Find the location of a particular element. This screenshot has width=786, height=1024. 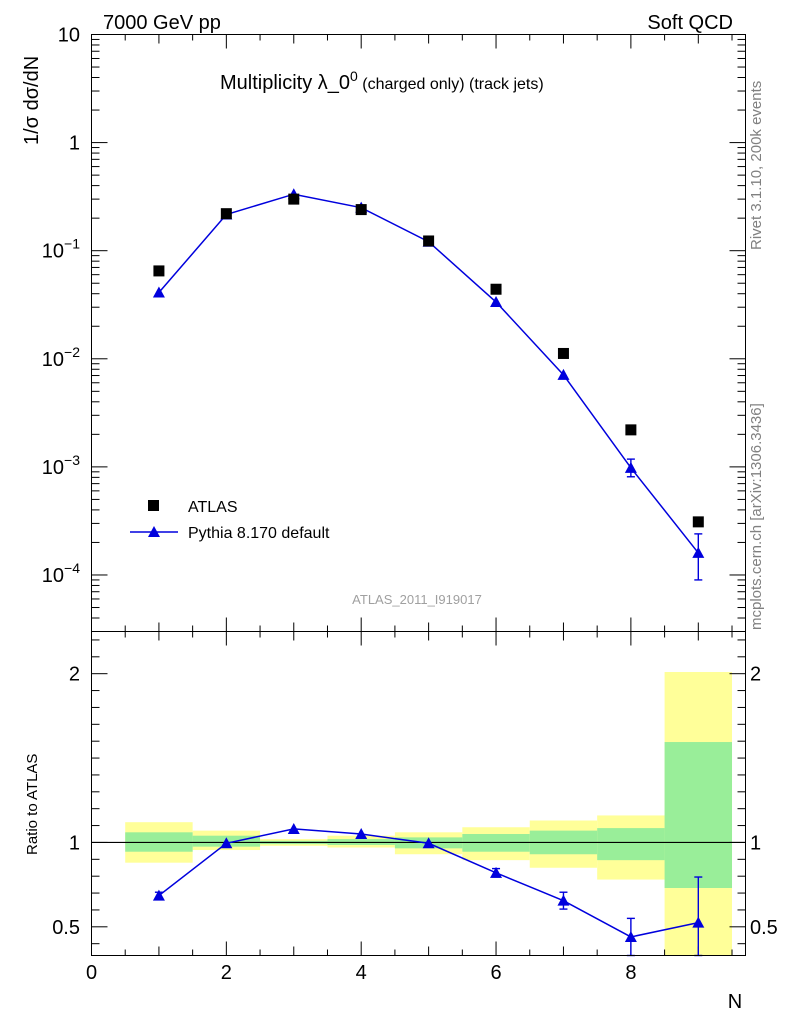

y-tick-label: 10⁻⁴ is located at coordinates (61, 573).